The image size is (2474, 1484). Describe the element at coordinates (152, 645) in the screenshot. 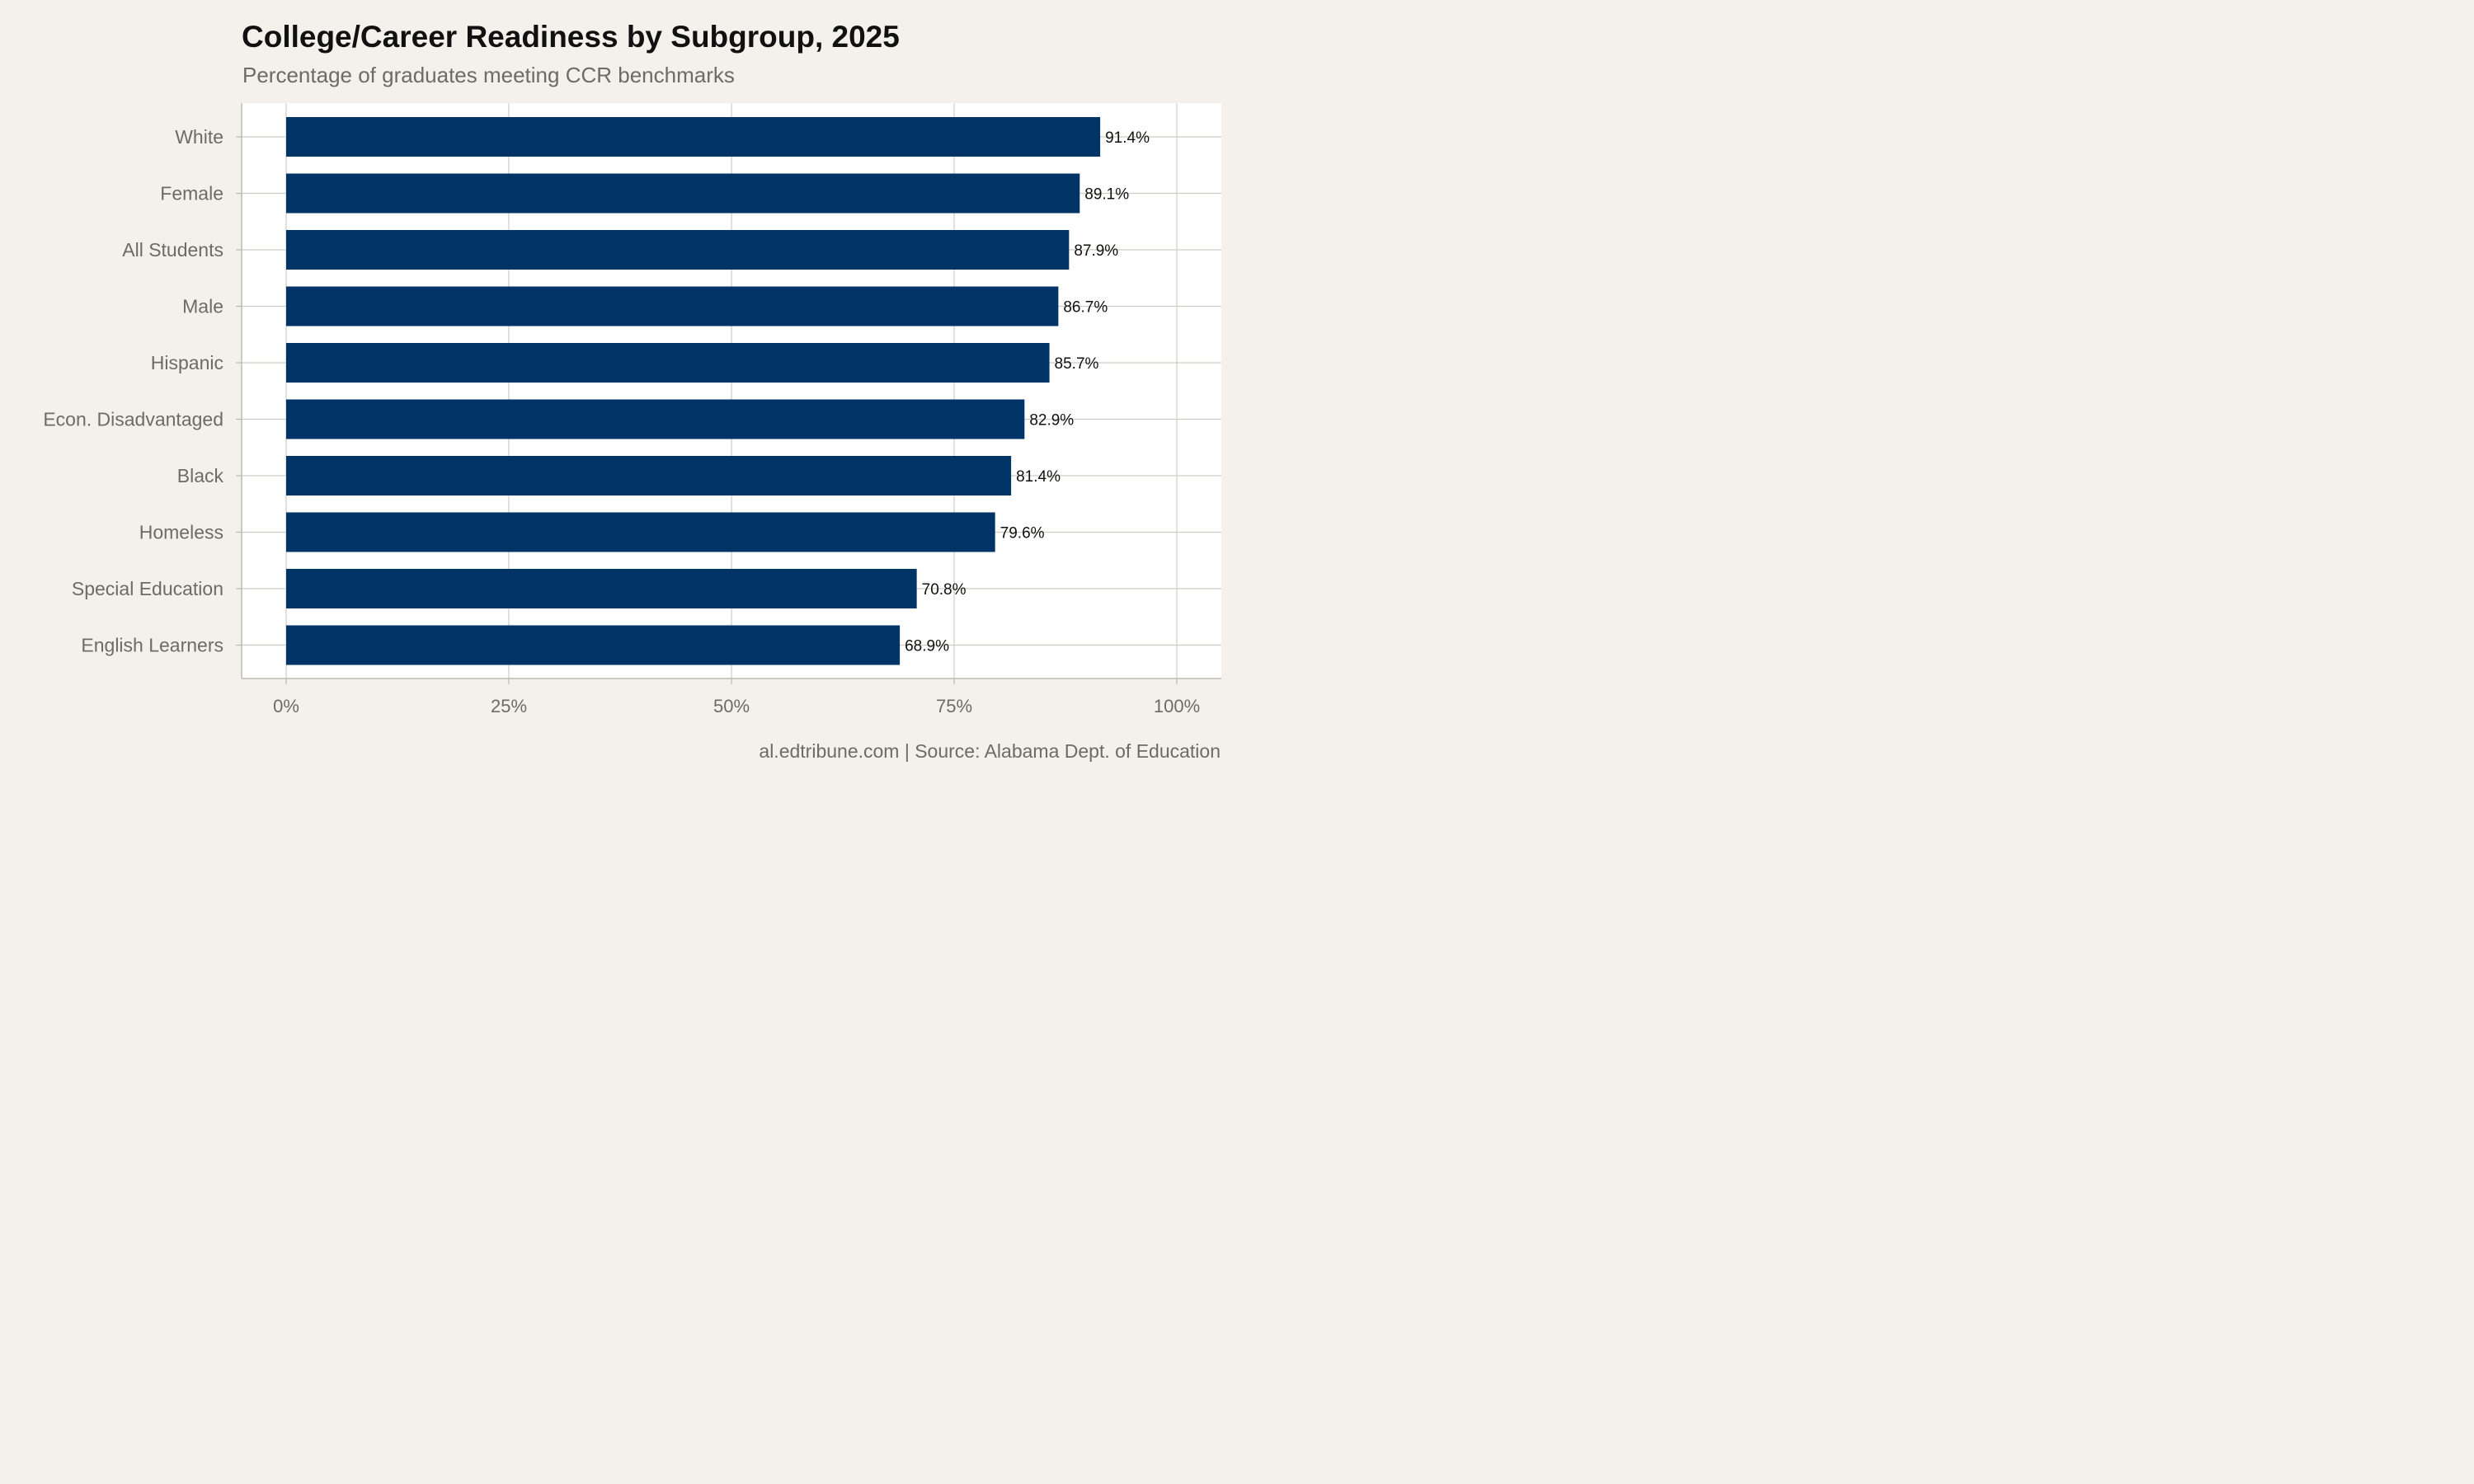

I see `category-label: English Learners` at that location.